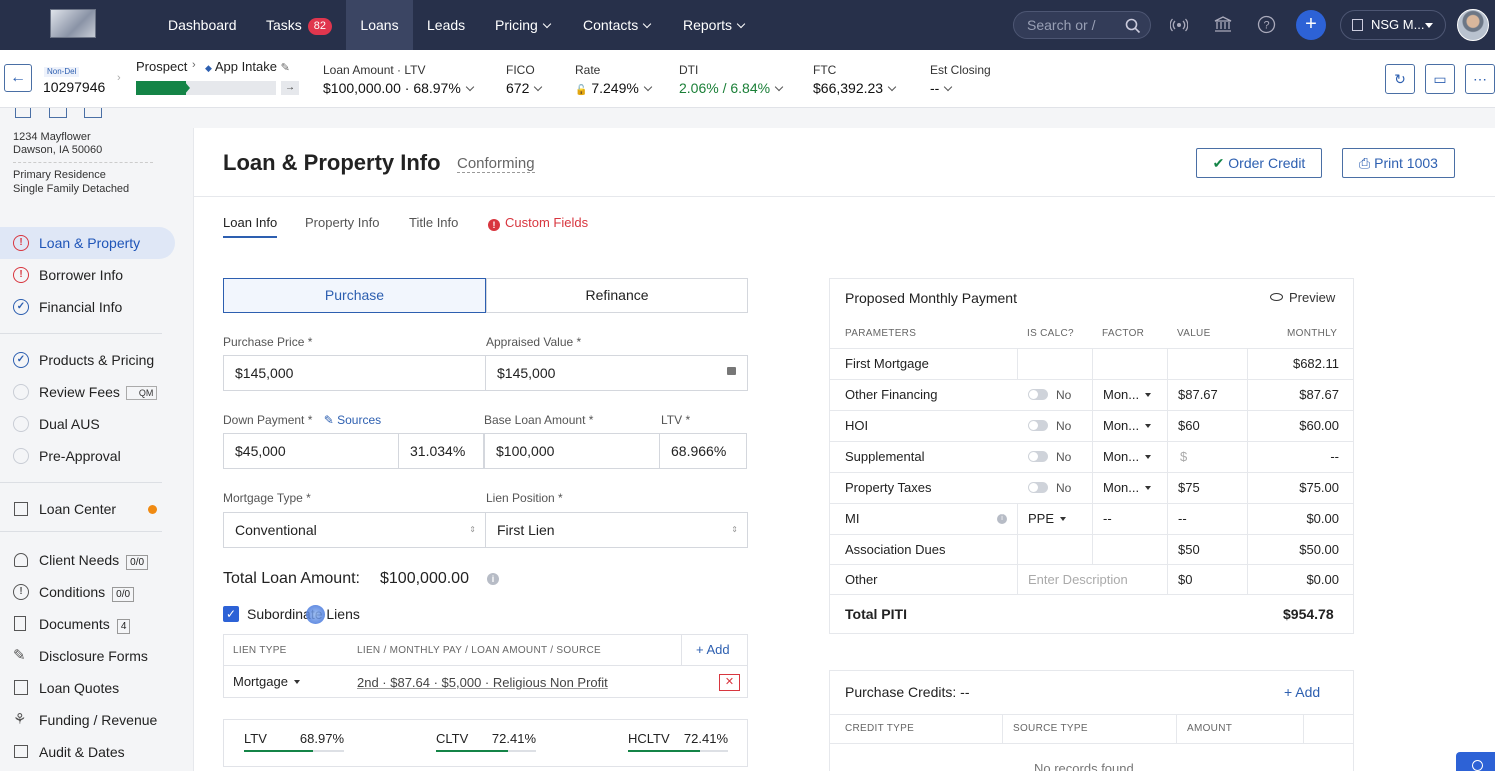  What do you see at coordinates (1179, 25) in the screenshot?
I see `broadcast-icon` at bounding box center [1179, 25].